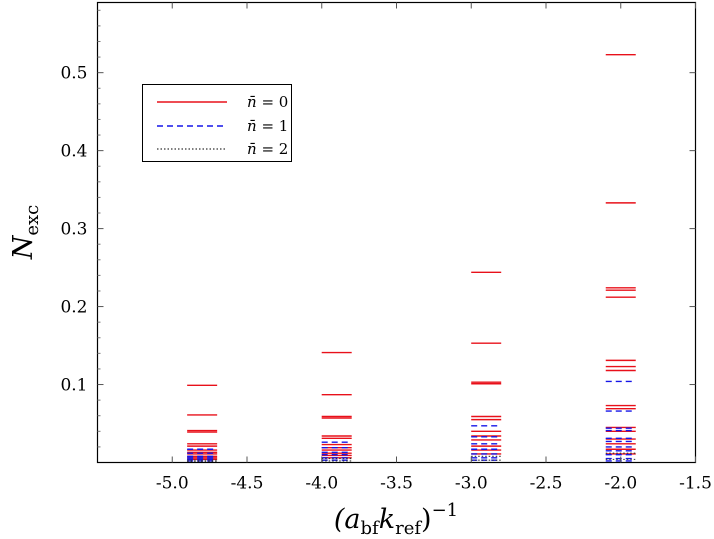 Image resolution: width=714 pixels, height=539 pixels. I want to click on x-tick-label-1: -4.5, so click(247, 484).